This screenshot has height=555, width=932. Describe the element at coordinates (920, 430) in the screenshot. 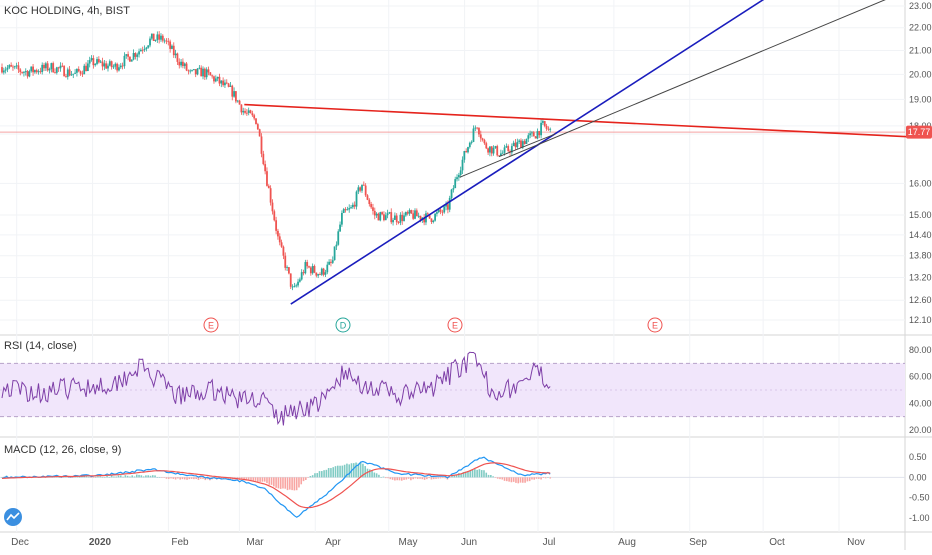

I see `rsi-axis-tick: 20.00` at that location.